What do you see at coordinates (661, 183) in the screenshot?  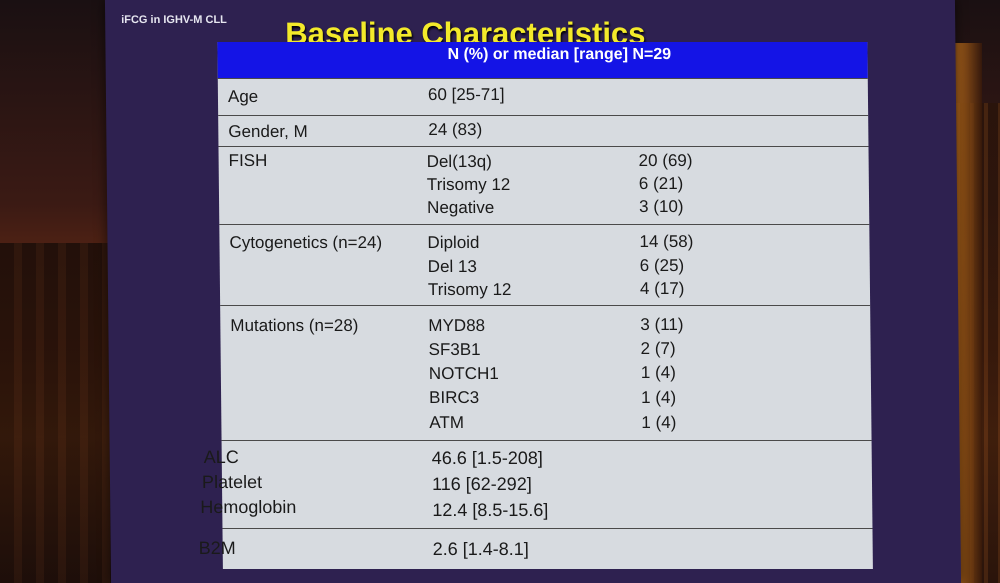 I see `list-item-value: 6 (21)` at bounding box center [661, 183].